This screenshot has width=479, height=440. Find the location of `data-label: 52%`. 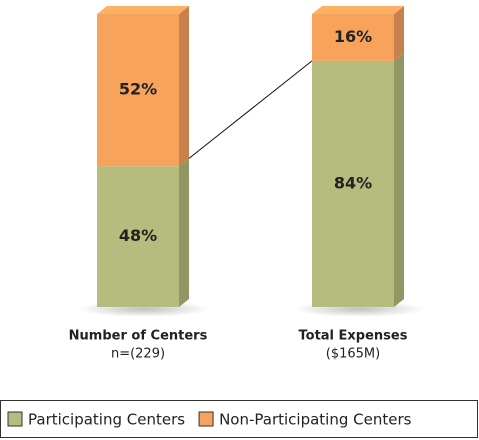

data-label: 52% is located at coordinates (138, 89).